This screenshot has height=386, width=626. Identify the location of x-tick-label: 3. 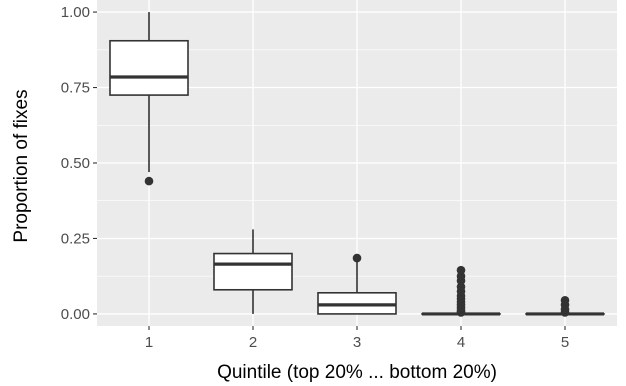
(357, 342).